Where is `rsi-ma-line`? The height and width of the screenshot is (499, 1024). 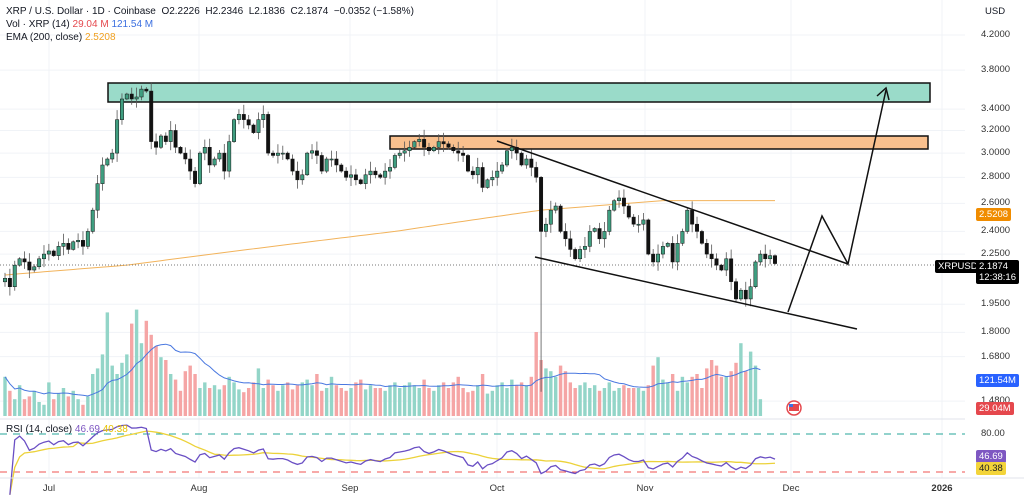 rsi-ma-line is located at coordinates (392, 462).